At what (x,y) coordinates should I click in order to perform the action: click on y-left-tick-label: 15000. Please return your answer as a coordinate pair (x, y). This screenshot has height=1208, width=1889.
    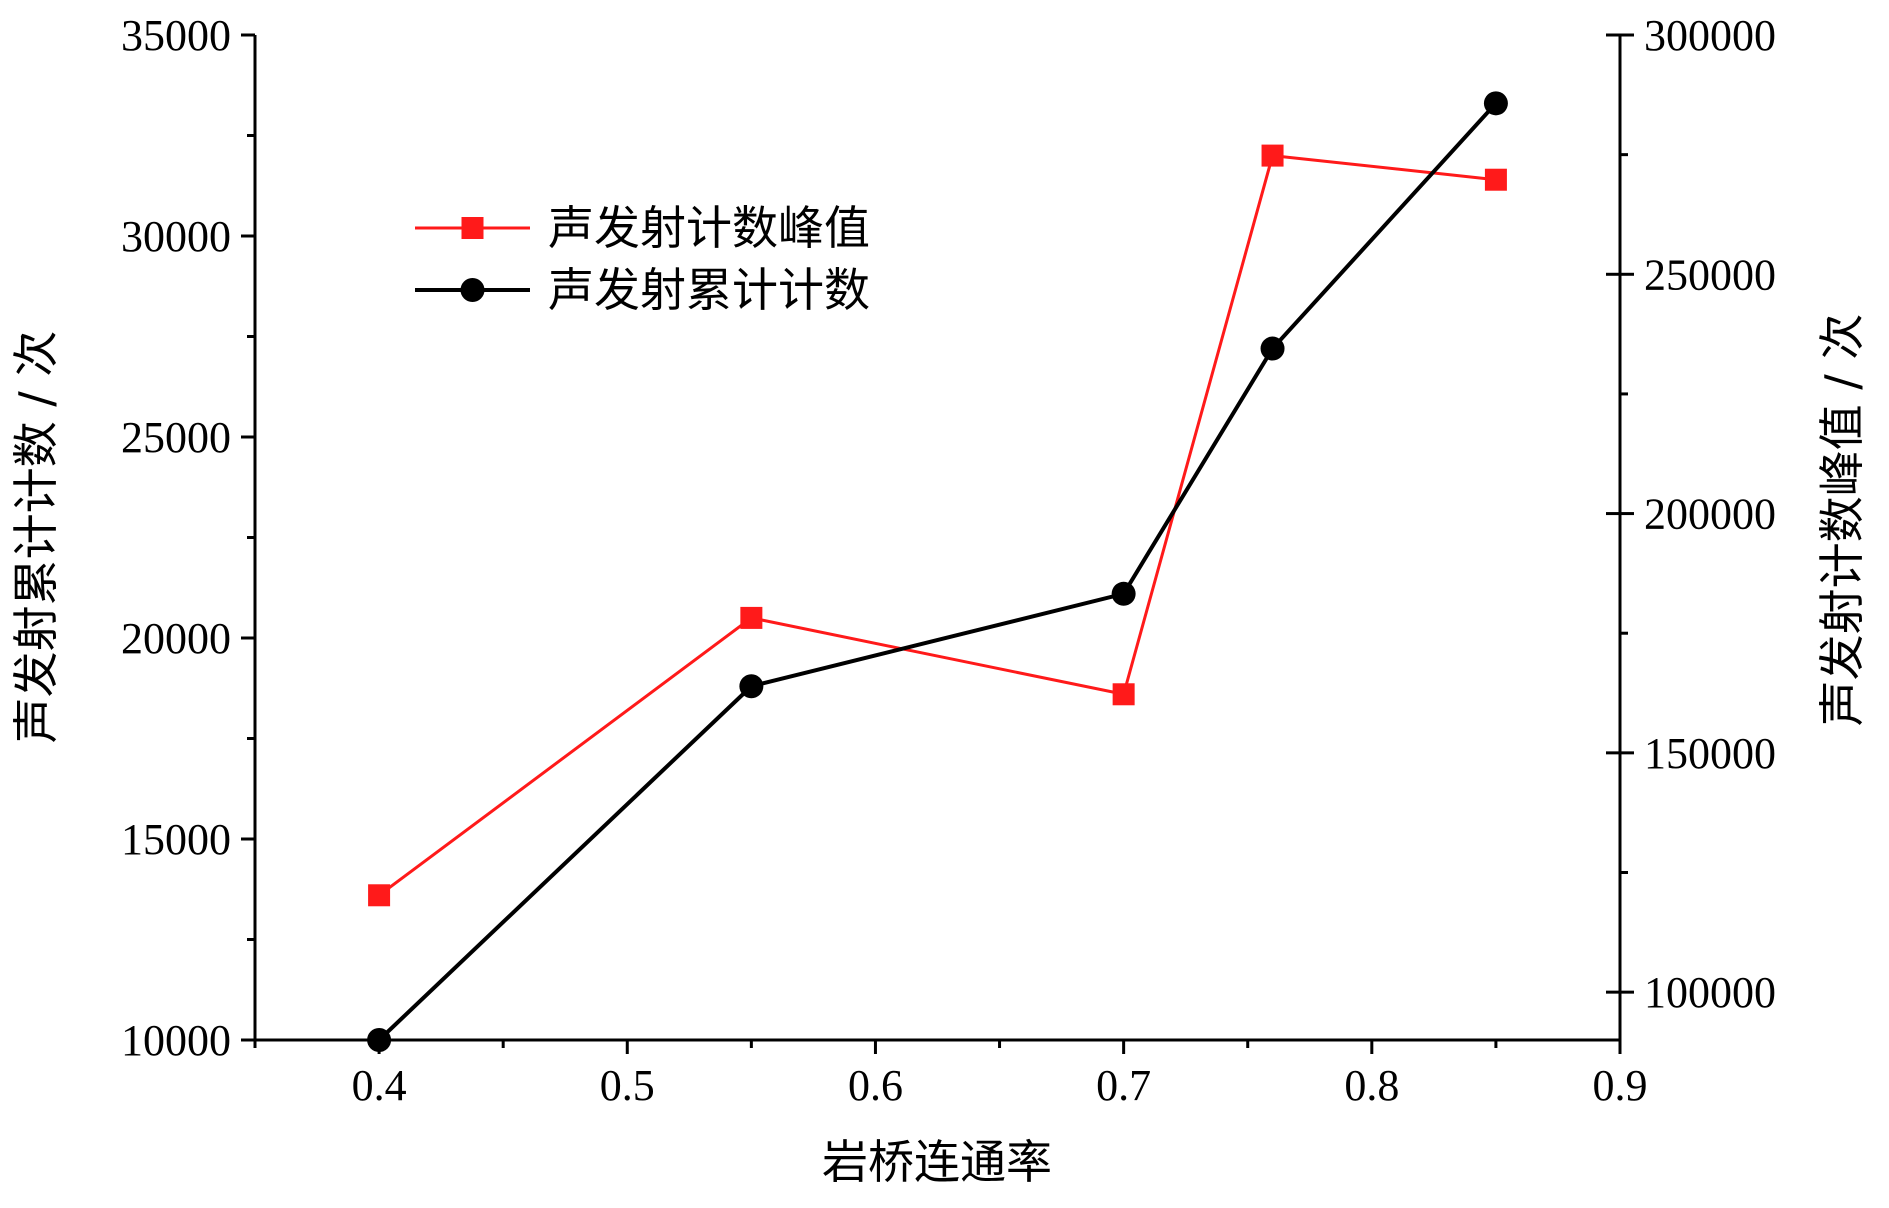
    Looking at the image, I should click on (176, 839).